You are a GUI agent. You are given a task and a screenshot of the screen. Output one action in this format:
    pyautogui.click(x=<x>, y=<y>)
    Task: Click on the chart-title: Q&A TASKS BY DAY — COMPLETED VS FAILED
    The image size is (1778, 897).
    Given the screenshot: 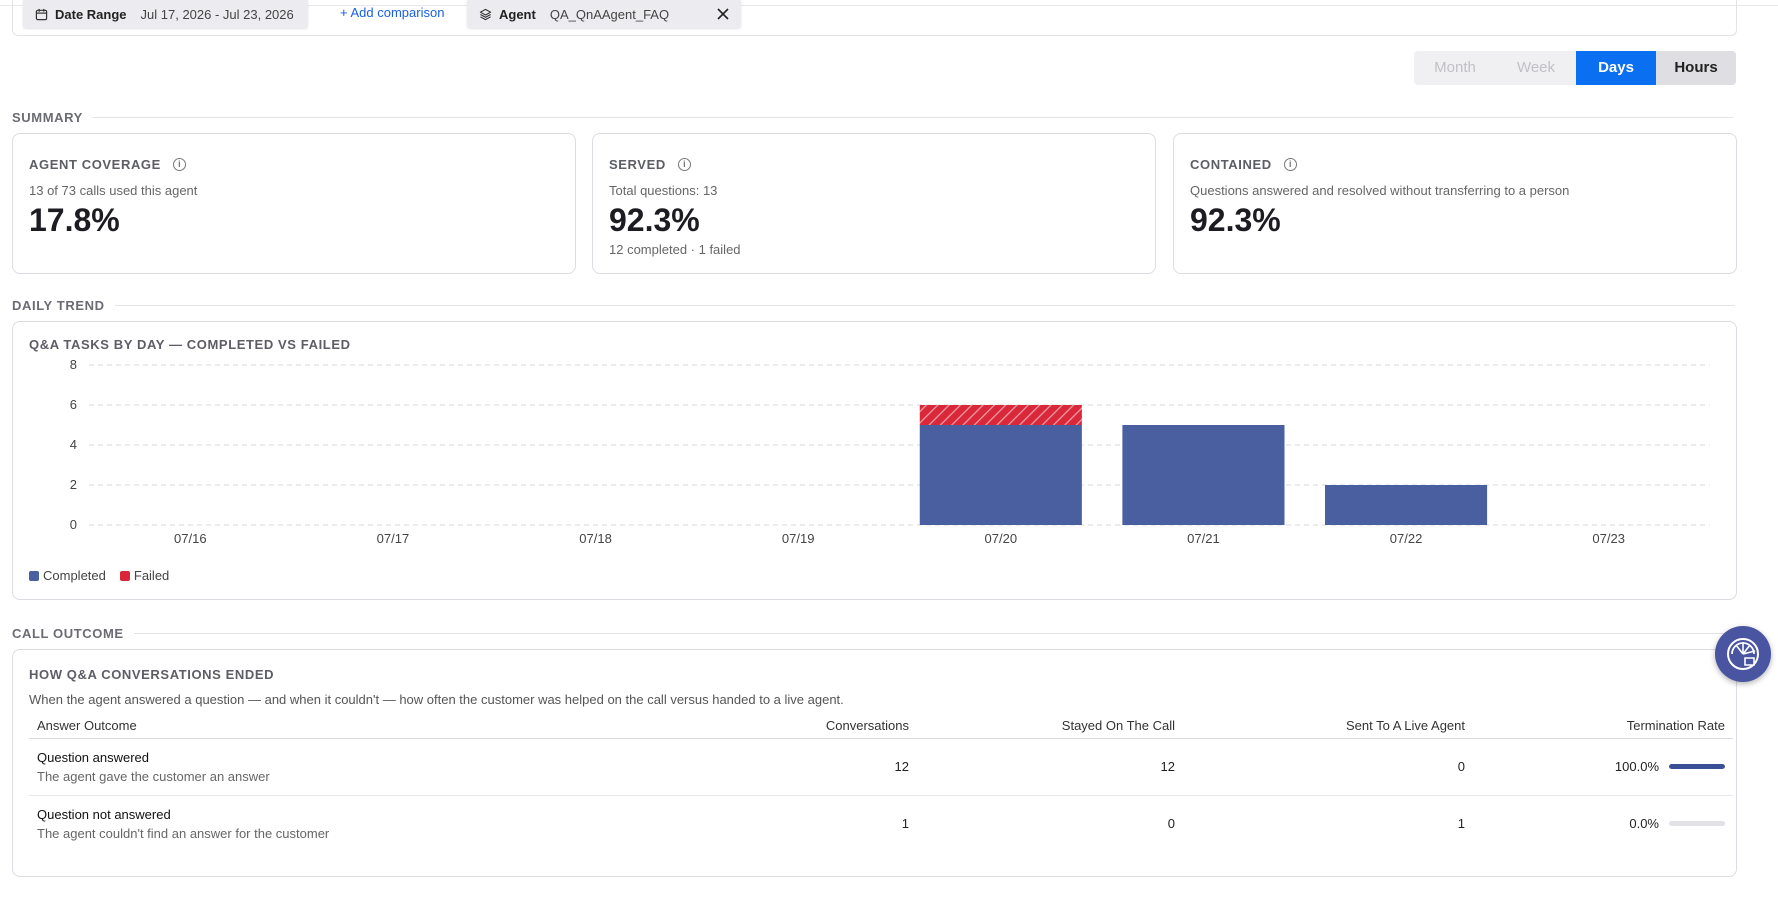 What is the action you would take?
    pyautogui.click(x=190, y=344)
    